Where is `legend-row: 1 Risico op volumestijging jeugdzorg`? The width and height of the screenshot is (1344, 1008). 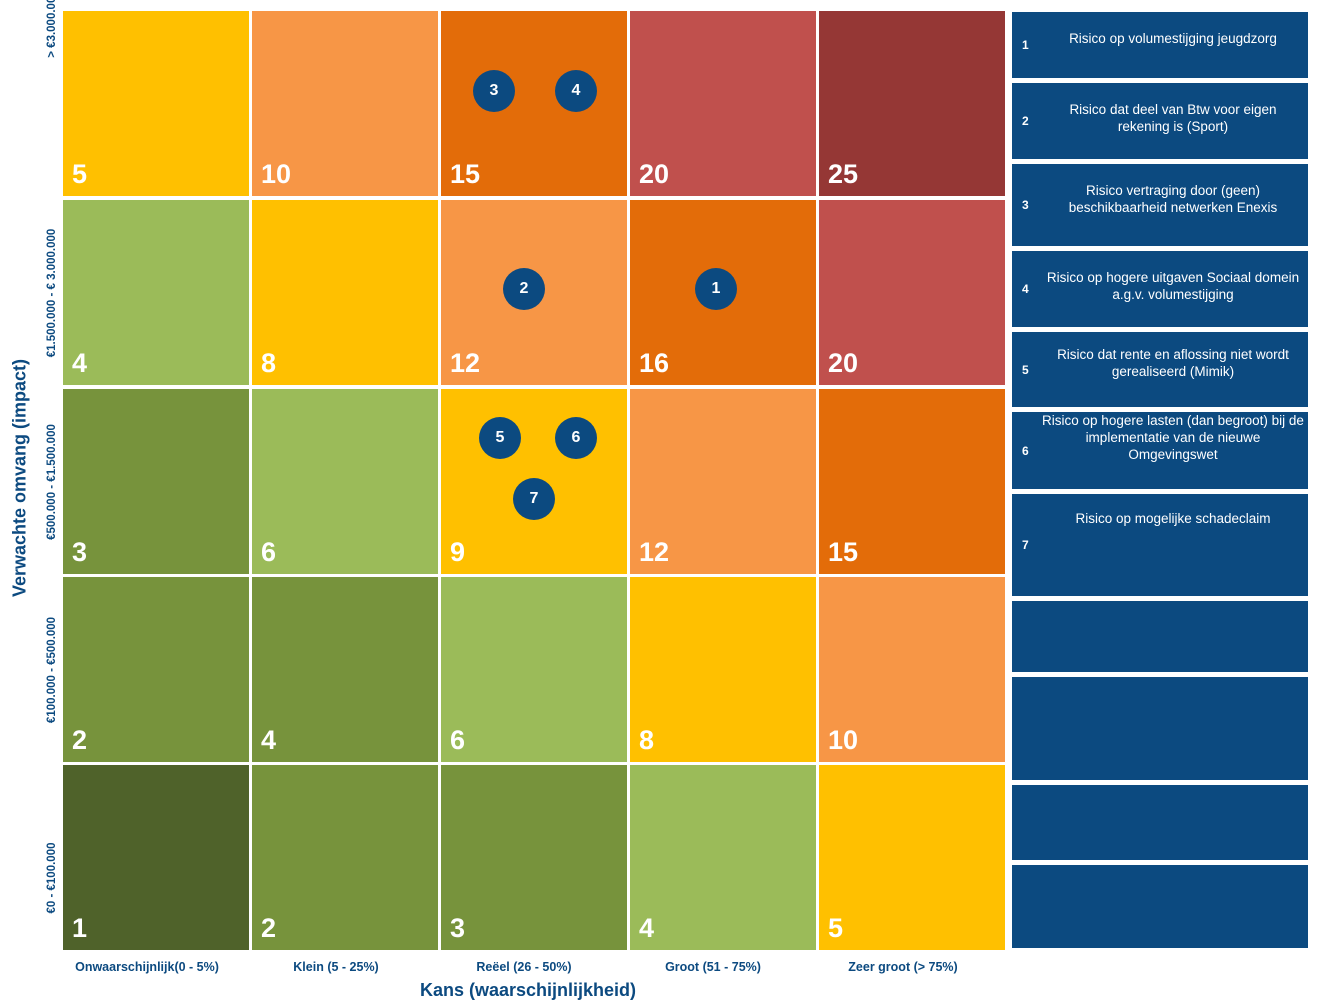 legend-row: 1 Risico op volumestijging jeugdzorg is located at coordinates (1160, 45).